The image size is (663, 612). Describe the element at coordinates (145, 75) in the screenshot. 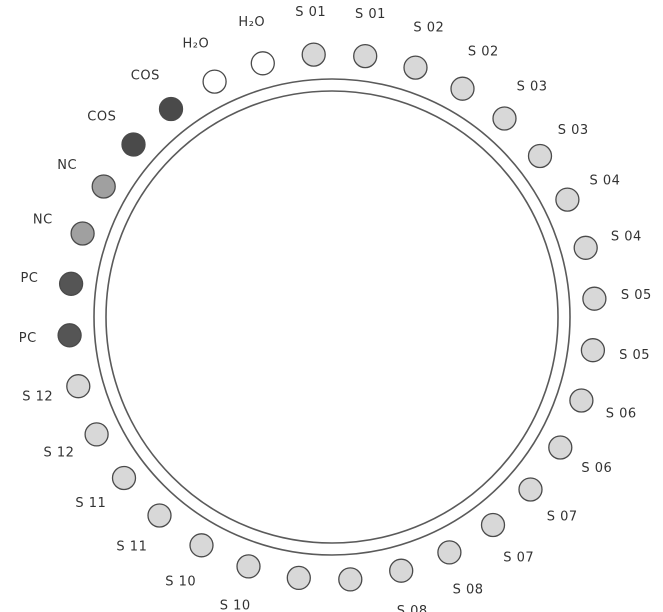

I see `tube-label-30: COS` at that location.